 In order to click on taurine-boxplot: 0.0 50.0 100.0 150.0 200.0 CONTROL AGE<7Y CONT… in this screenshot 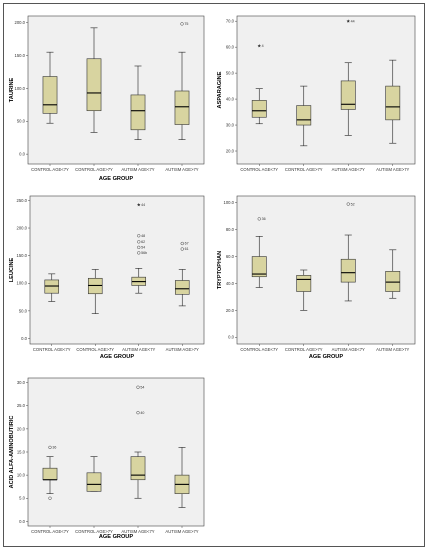, I will do `click(107, 98)`.